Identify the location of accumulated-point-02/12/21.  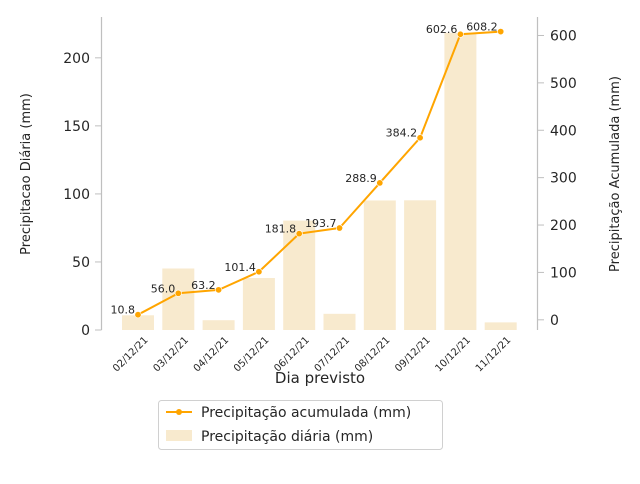
(138, 315).